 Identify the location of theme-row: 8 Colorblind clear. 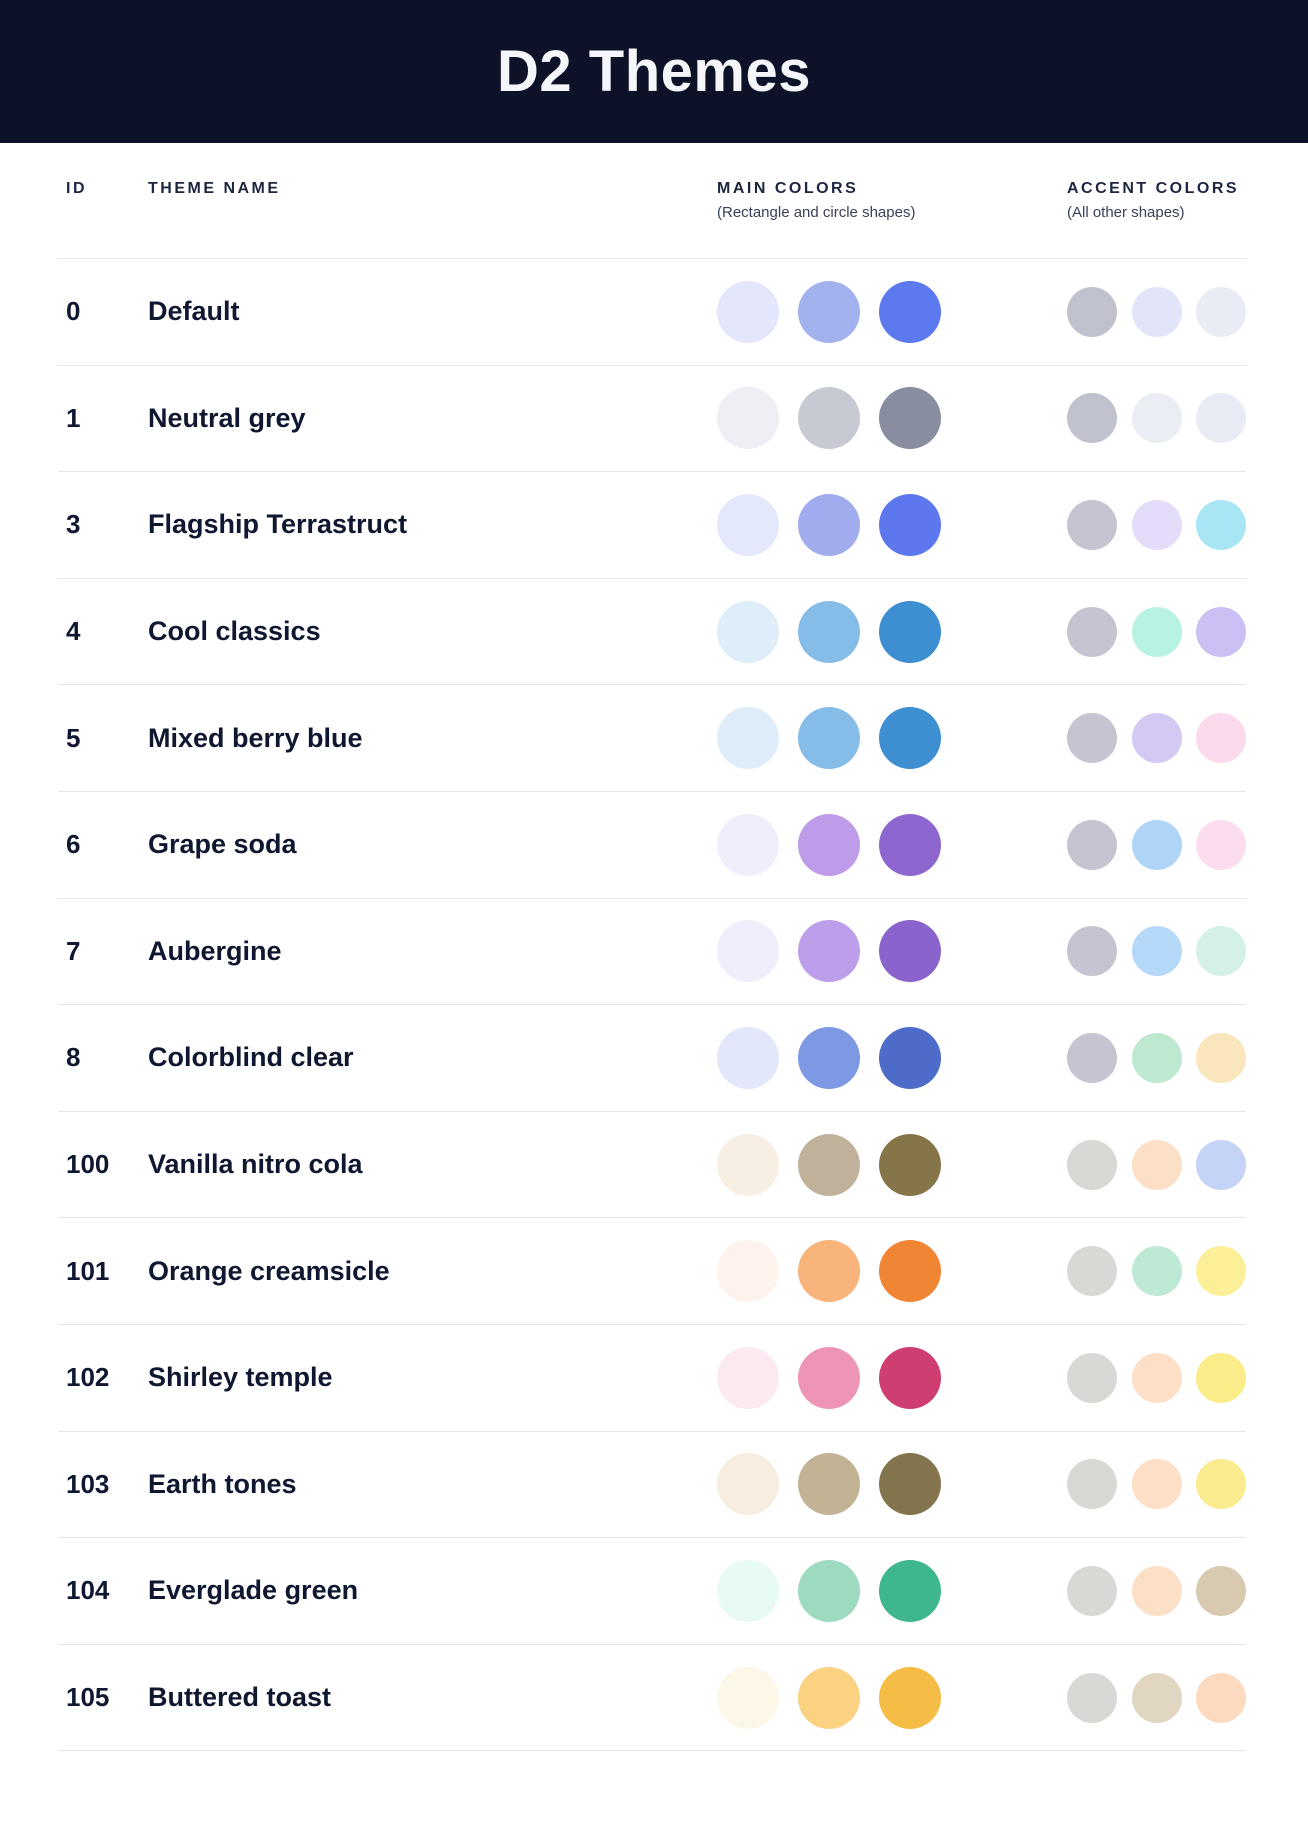
(652, 1058).